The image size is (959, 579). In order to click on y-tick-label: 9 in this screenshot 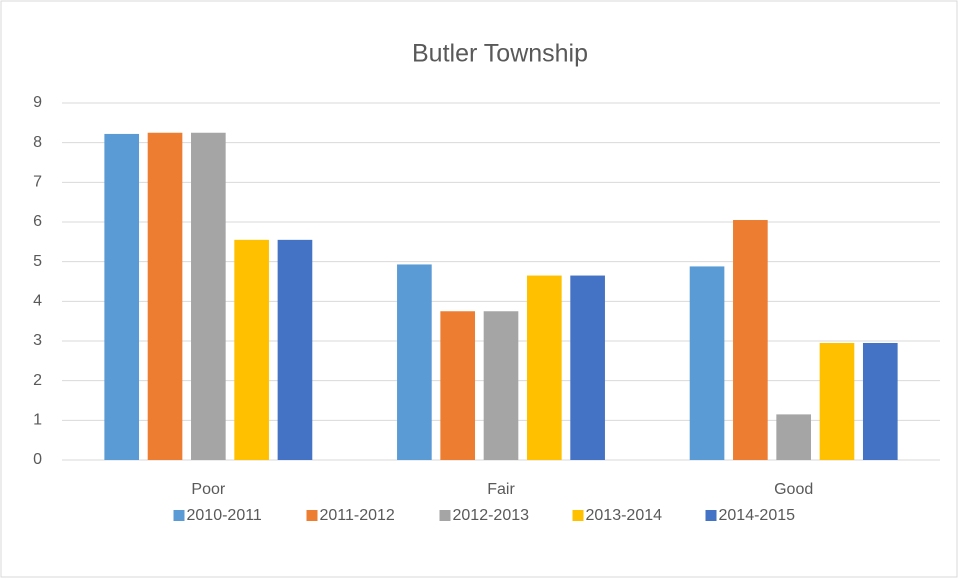, I will do `click(37, 102)`.